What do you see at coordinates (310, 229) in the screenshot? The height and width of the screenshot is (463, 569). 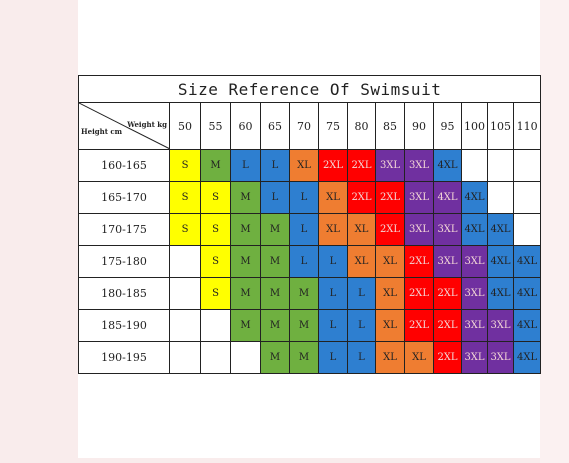 I see `table-row: 170-175 S S M M L XL XL 2XL 3XL 3XL 4XL 4XL` at bounding box center [310, 229].